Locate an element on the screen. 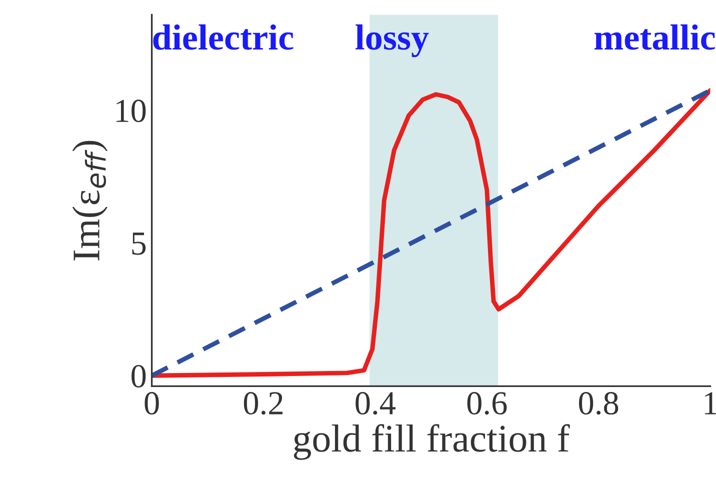  x-tick-label: 0.4 is located at coordinates (376, 403).